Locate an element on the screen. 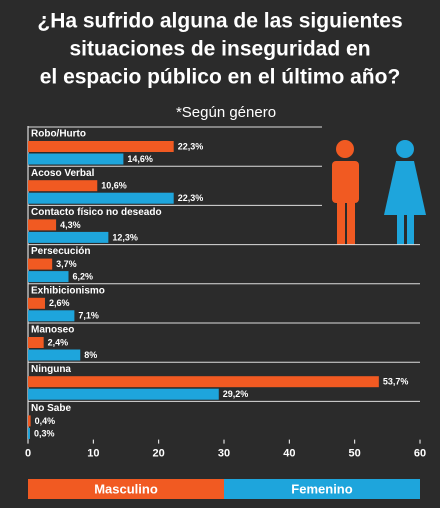  value-label: 53,7% is located at coordinates (396, 382).